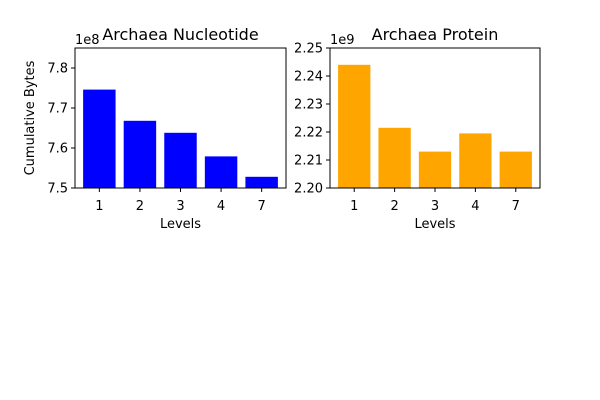  I want to click on chart-title: Archaea Nucleotide, so click(180, 34).